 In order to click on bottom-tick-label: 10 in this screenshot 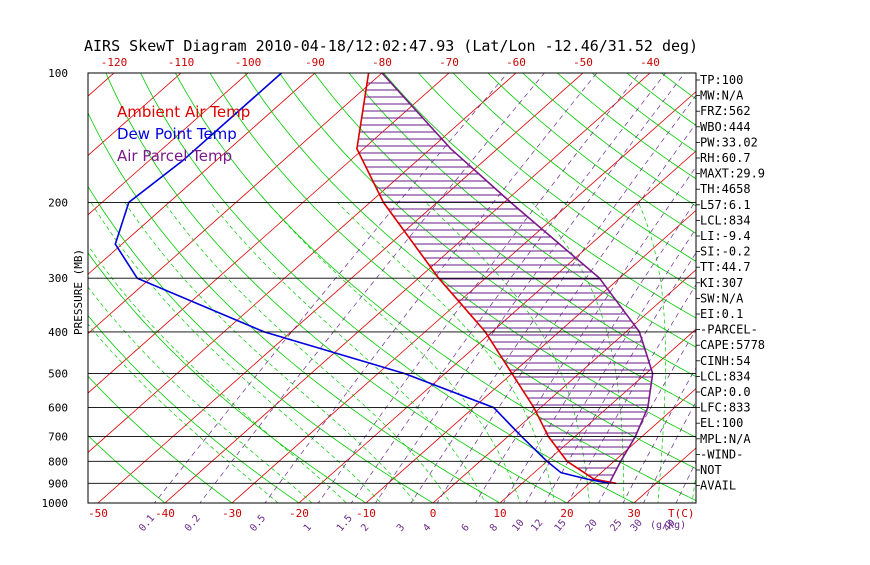, I will do `click(499, 513)`.